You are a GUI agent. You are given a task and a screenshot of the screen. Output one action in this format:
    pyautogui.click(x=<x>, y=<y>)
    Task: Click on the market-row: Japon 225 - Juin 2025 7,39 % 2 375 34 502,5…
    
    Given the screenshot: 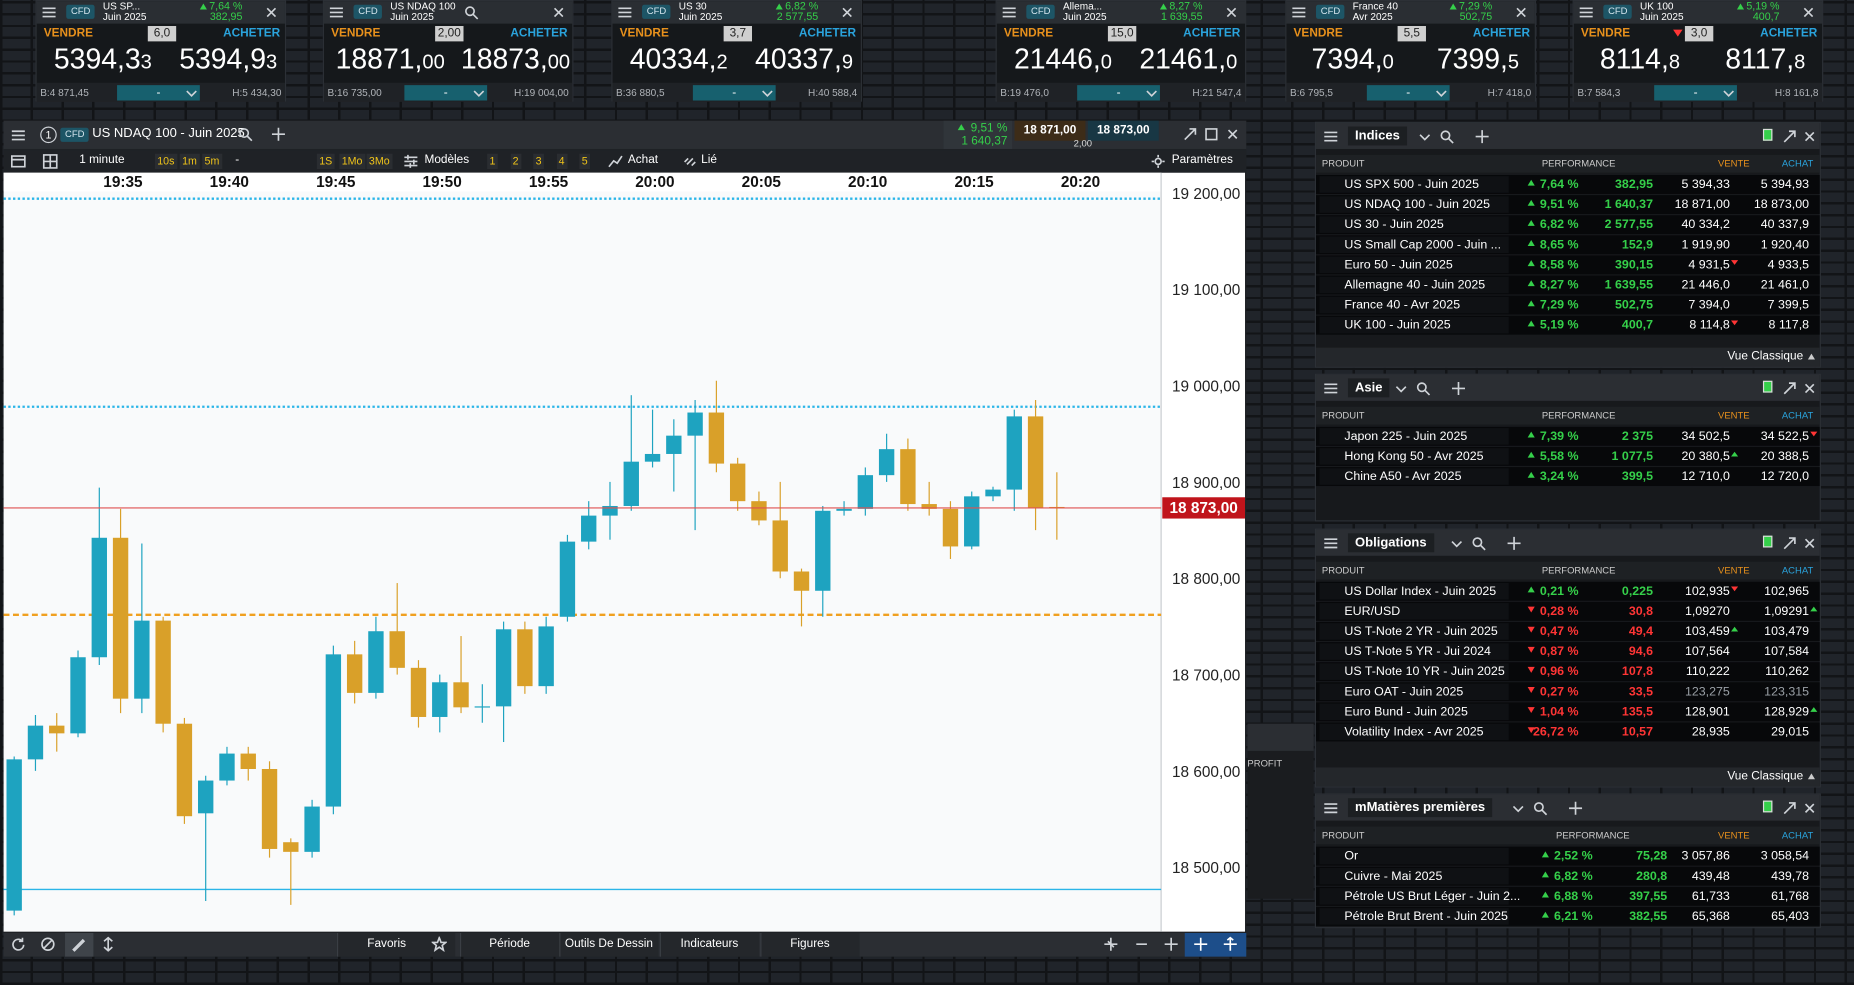 What is the action you would take?
    pyautogui.click(x=1568, y=436)
    